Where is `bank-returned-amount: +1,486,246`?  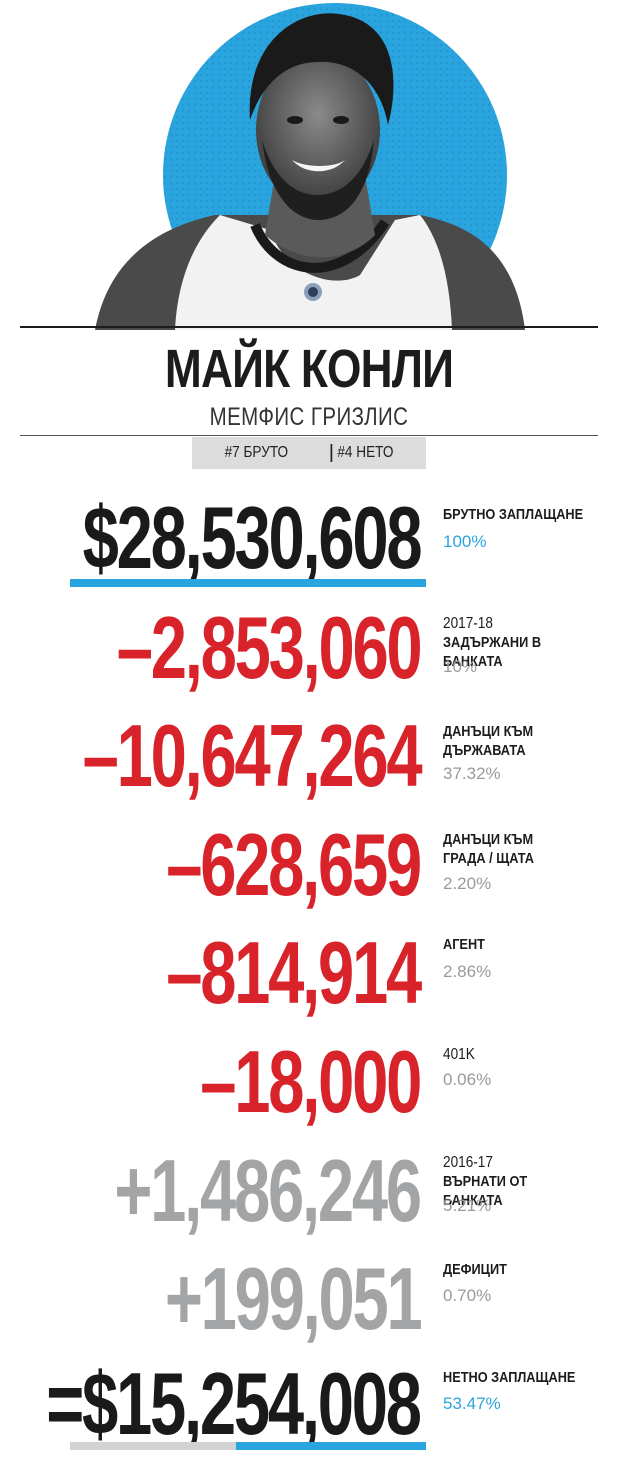
bank-returned-amount: +1,486,246 is located at coordinates (268, 1190).